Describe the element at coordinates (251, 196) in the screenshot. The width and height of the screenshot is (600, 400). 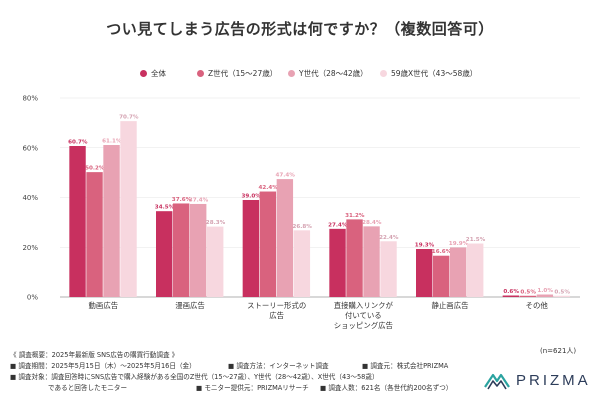
I see `data-label: 39.0%` at that location.